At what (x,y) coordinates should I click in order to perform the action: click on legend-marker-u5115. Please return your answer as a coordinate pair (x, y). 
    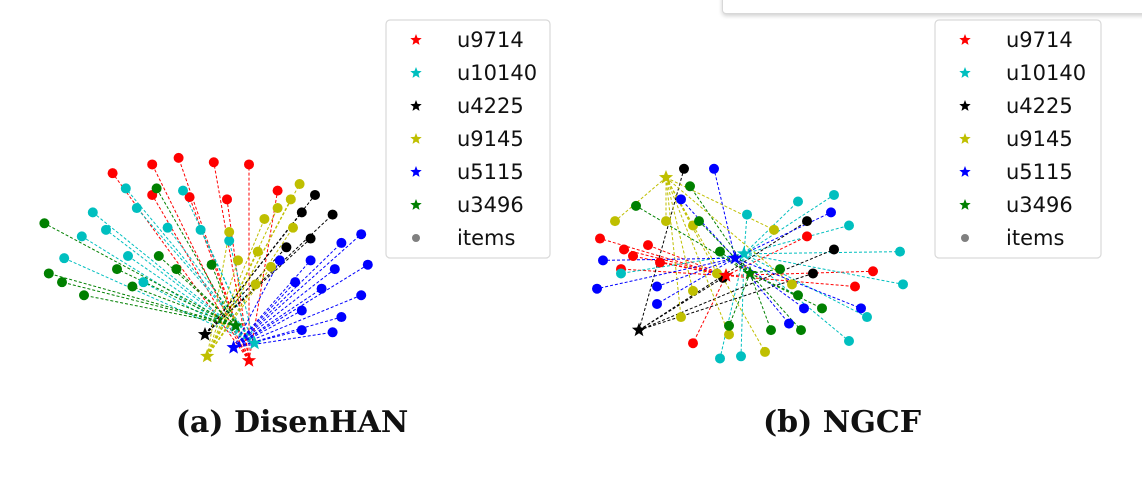
    Looking at the image, I should click on (416, 171).